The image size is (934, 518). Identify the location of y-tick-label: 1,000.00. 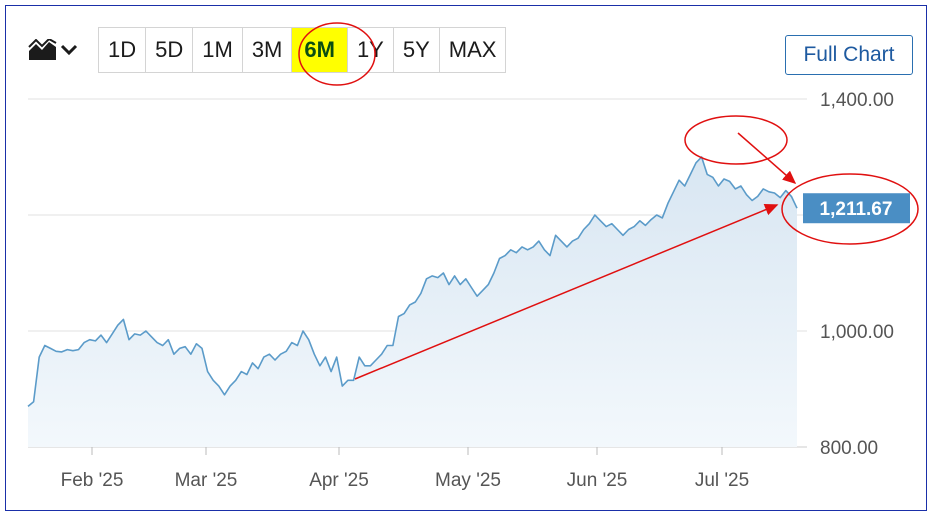
(857, 332).